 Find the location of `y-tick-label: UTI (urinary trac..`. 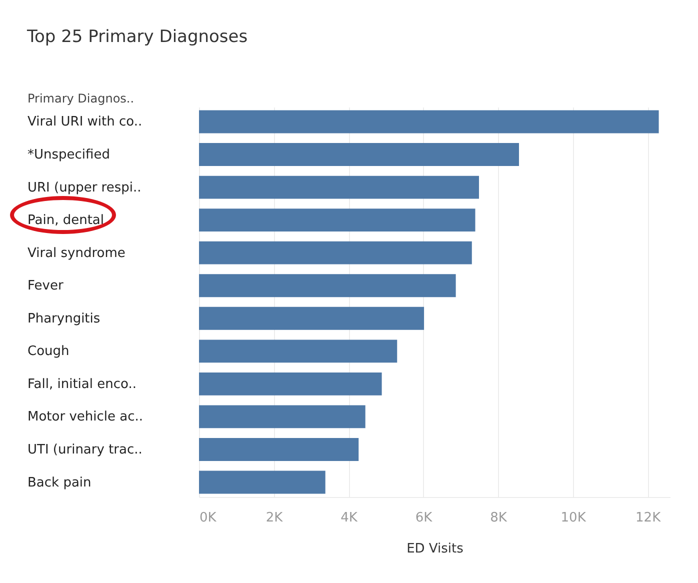

y-tick-label: UTI (urinary trac.. is located at coordinates (85, 450).